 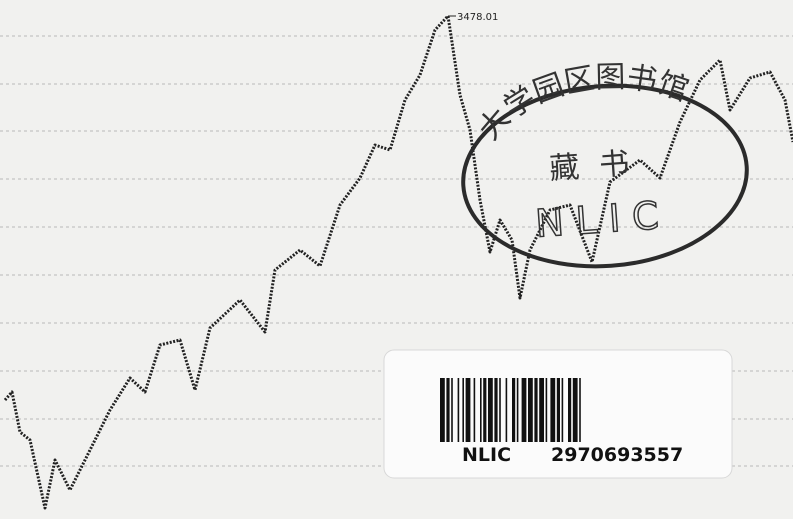 What do you see at coordinates (510, 410) in the screenshot?
I see `barcode-bars` at bounding box center [510, 410].